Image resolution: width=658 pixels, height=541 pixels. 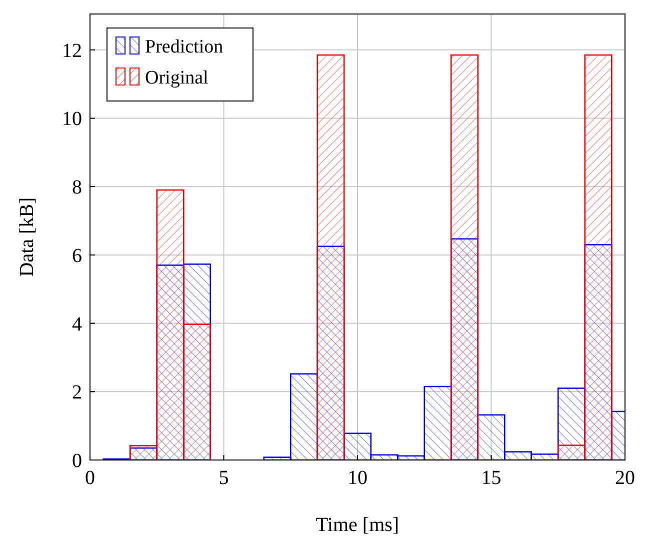 I want to click on x-tick-label: 15, so click(x=491, y=478).